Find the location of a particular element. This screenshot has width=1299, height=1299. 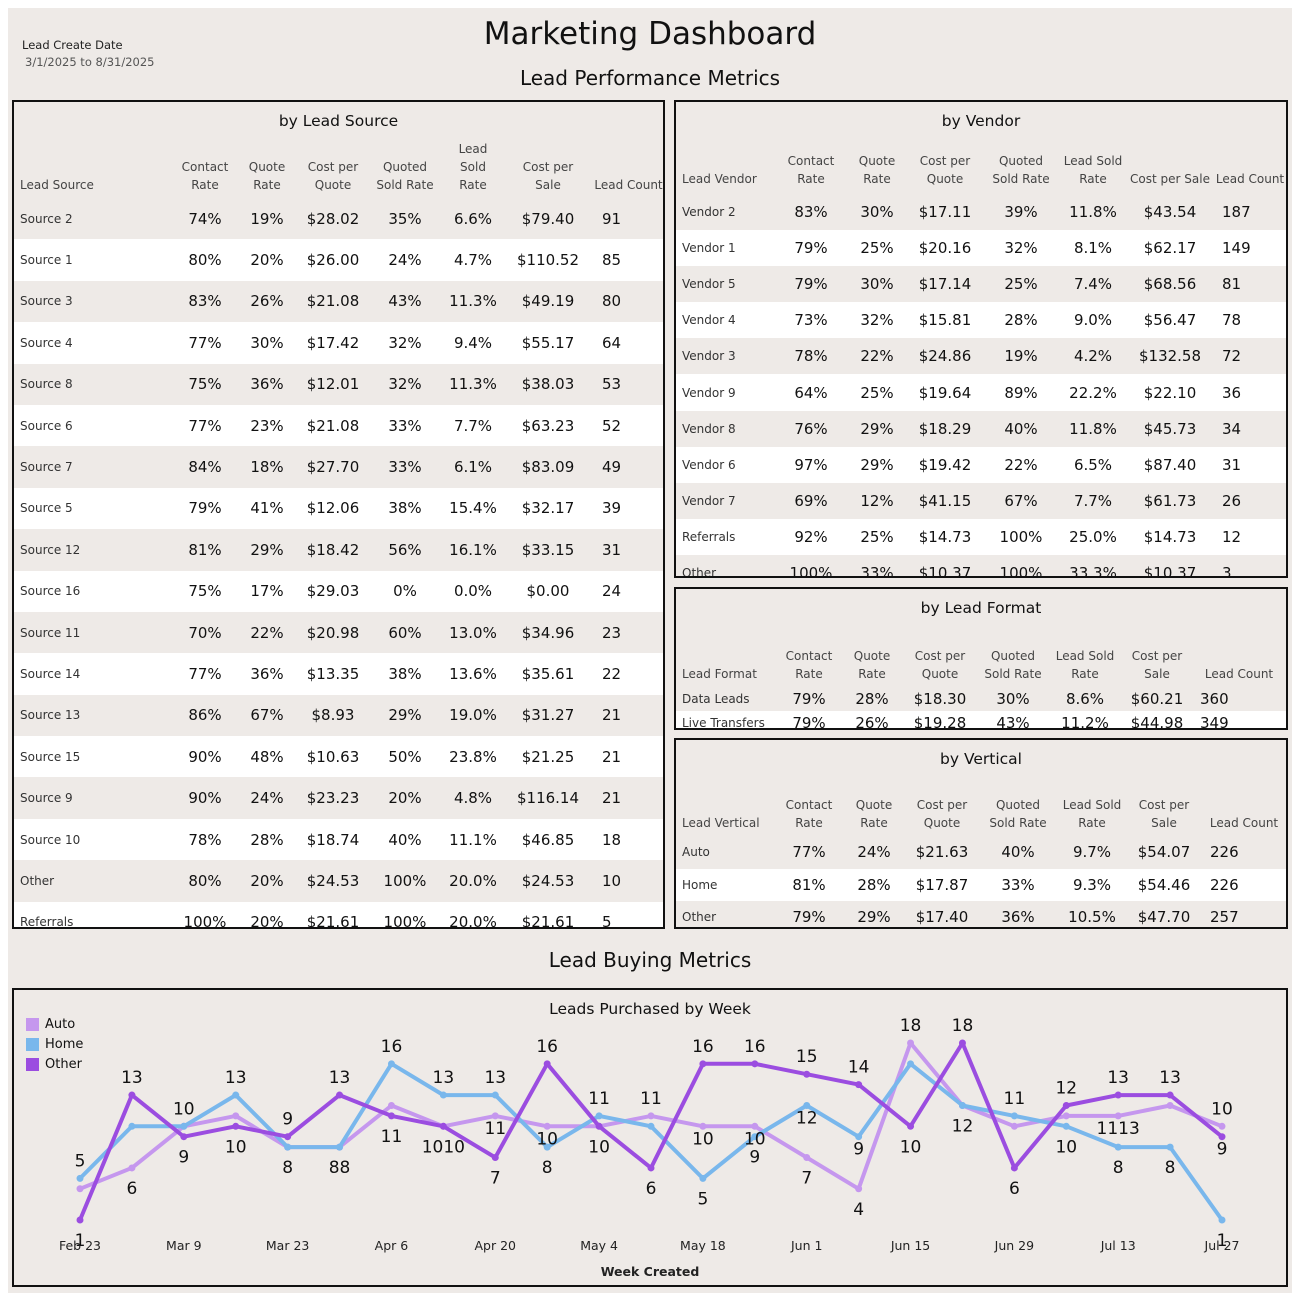

table-row: Data Leads 79% 28% $18.30 30% 8.6% $60.21 360 is located at coordinates (981, 699).